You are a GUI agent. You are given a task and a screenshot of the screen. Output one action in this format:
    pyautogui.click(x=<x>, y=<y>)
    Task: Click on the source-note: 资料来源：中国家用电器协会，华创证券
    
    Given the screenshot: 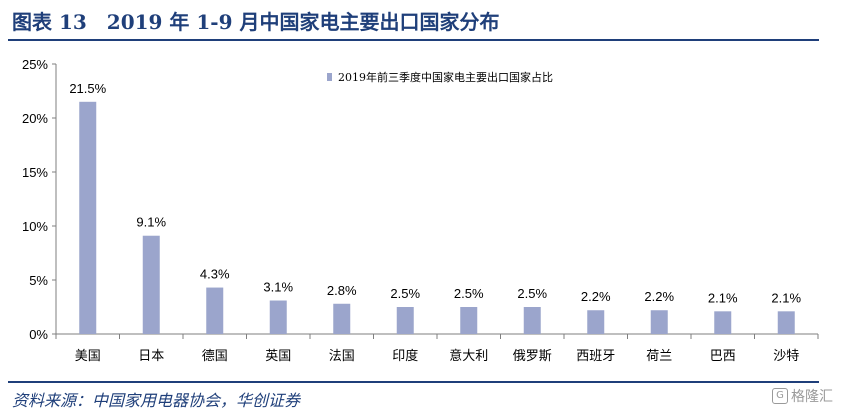 What is the action you would take?
    pyautogui.click(x=156, y=400)
    